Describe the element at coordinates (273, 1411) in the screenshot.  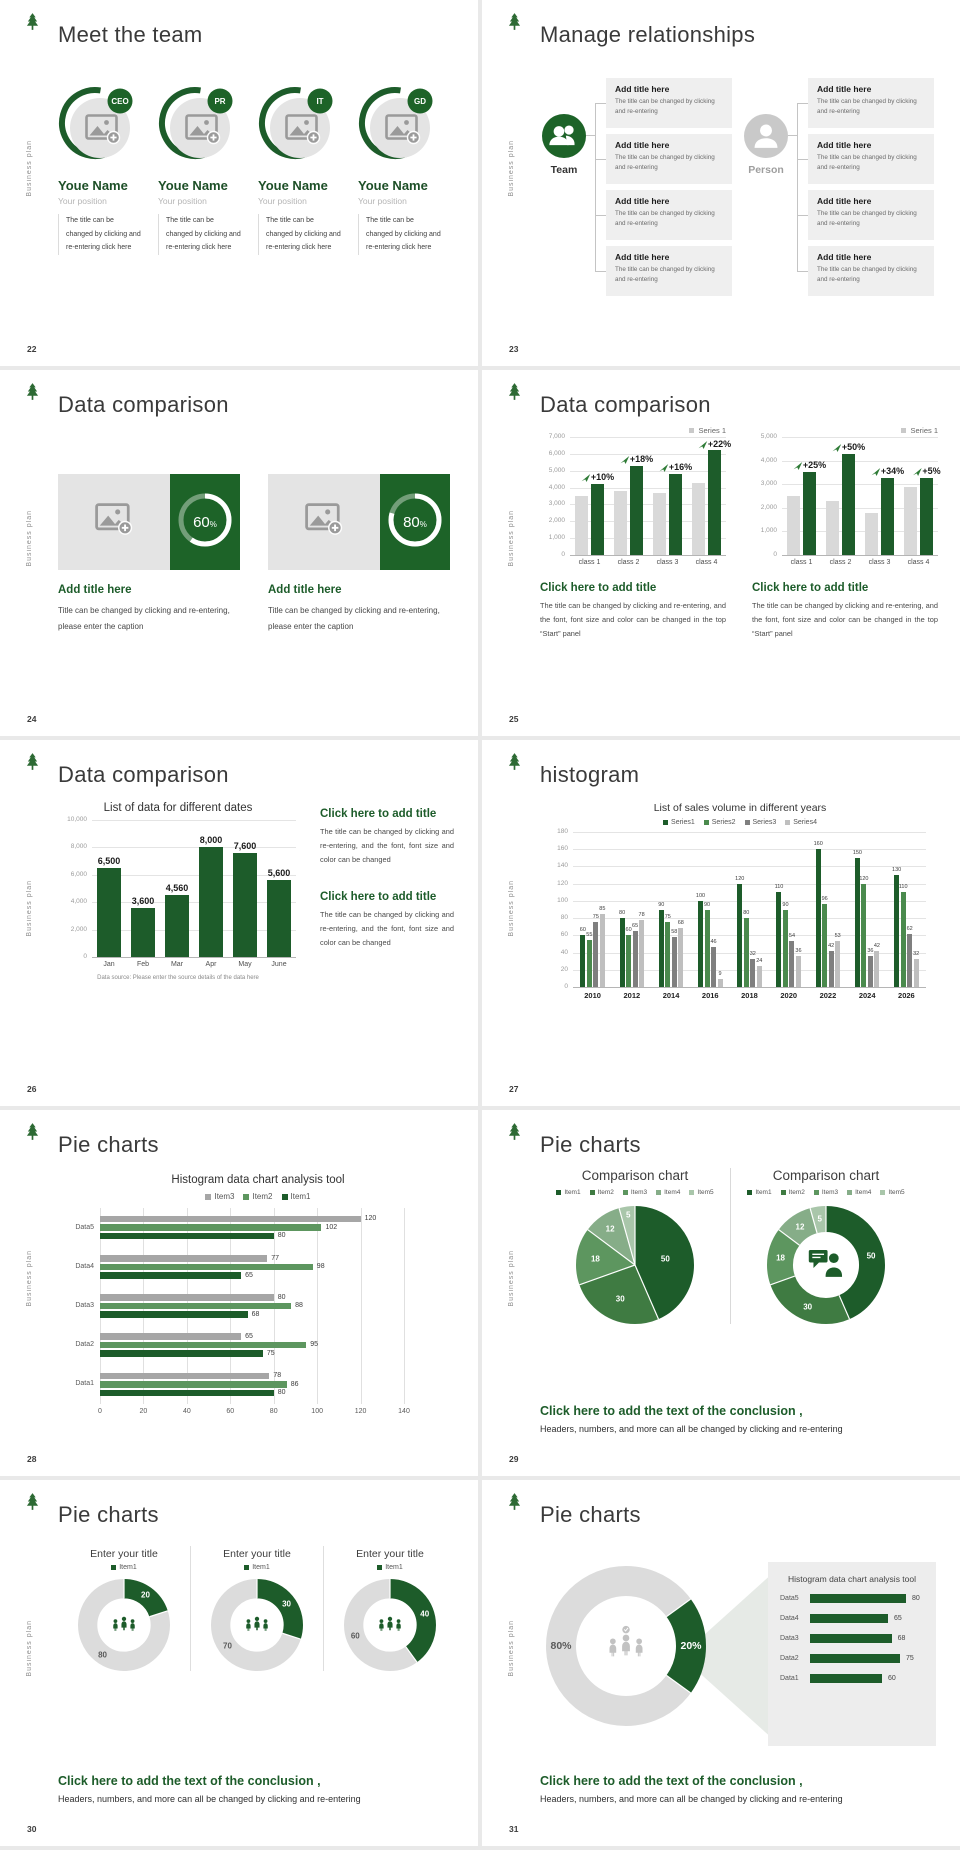
I see `axis-tick-label: 80` at that location.